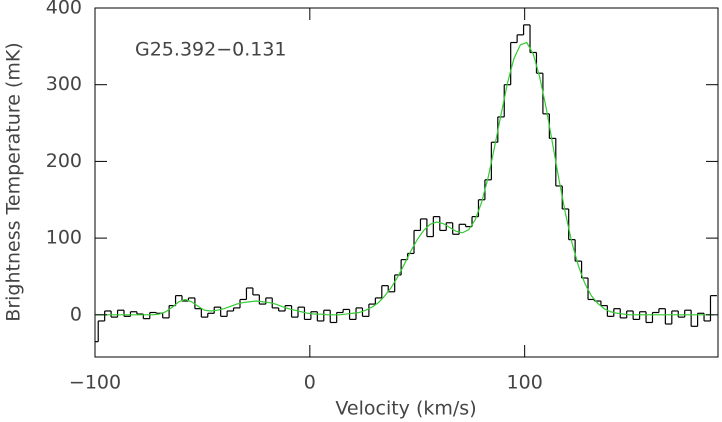 The image size is (722, 422). What do you see at coordinates (405, 409) in the screenshot?
I see `x-axis-label: Velocity (km/s)` at bounding box center [405, 409].